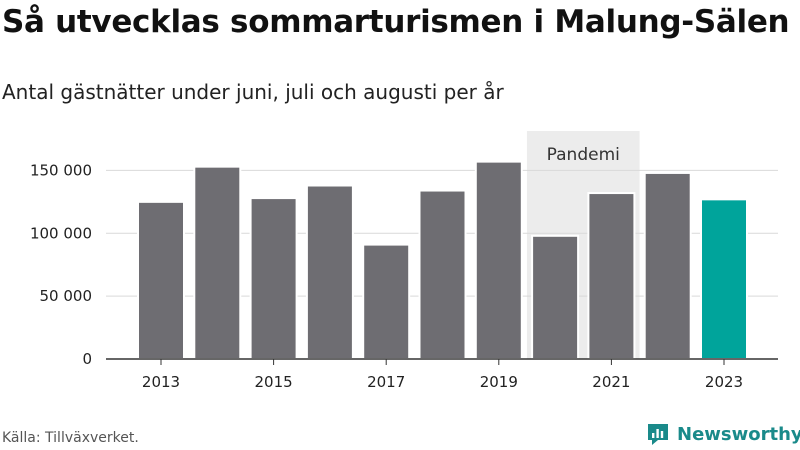  I want to click on x-tick-label-0: 2013, so click(161, 382).